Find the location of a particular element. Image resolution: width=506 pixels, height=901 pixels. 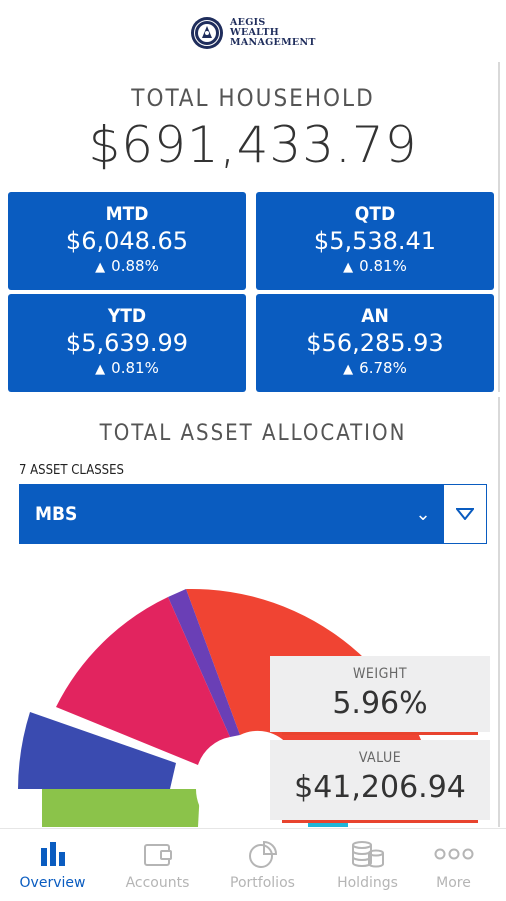

tile-value: $56,285.93 is located at coordinates (375, 343).